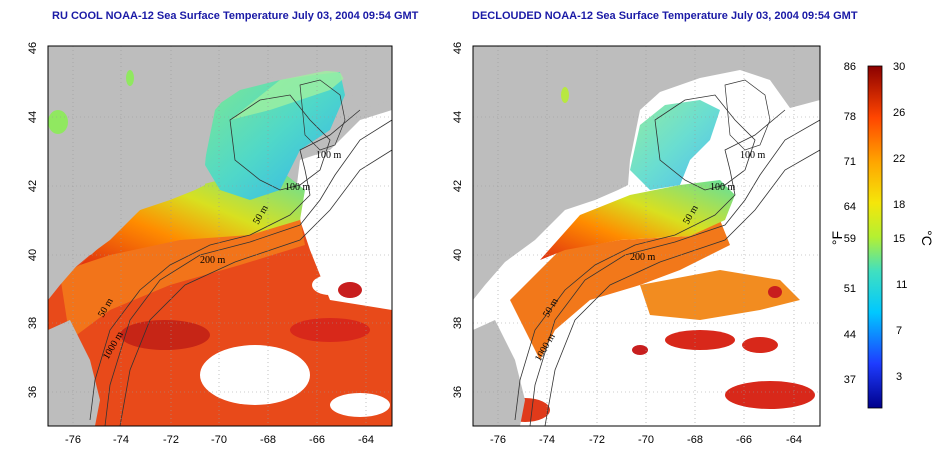  I want to click on right-lon-tick: -70, so click(646, 440).